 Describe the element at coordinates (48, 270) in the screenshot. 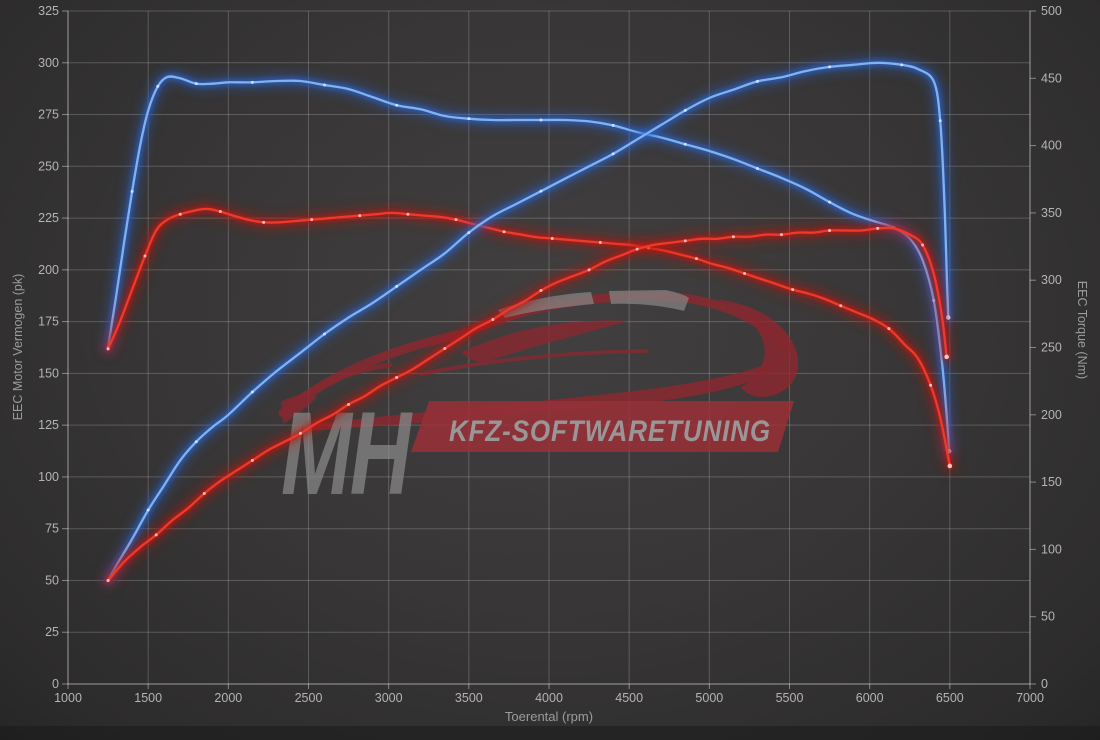

I see `left-tick-label: 200` at that location.